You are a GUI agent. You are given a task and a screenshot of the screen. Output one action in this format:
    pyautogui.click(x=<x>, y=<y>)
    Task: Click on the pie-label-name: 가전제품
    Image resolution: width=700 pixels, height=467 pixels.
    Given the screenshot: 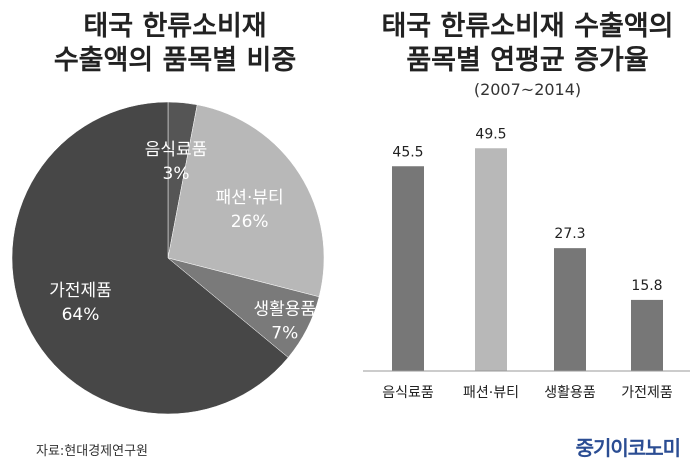 What is the action you would take?
    pyautogui.click(x=80, y=291)
    